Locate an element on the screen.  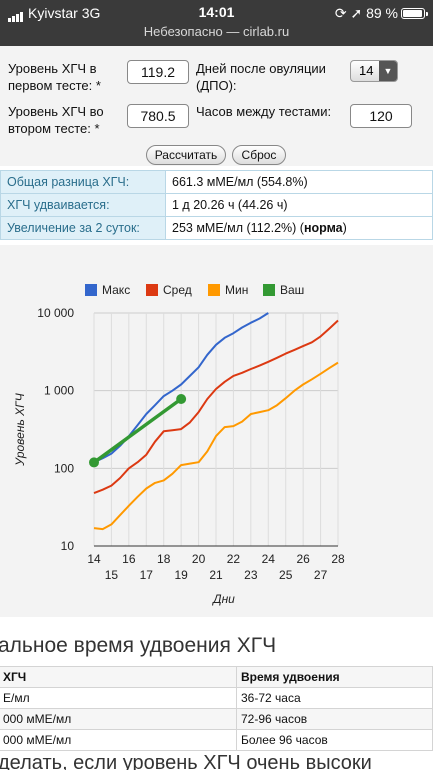
table-row: 000 мМЕ/мл 72-96 часов is located at coordinates (216, 719).